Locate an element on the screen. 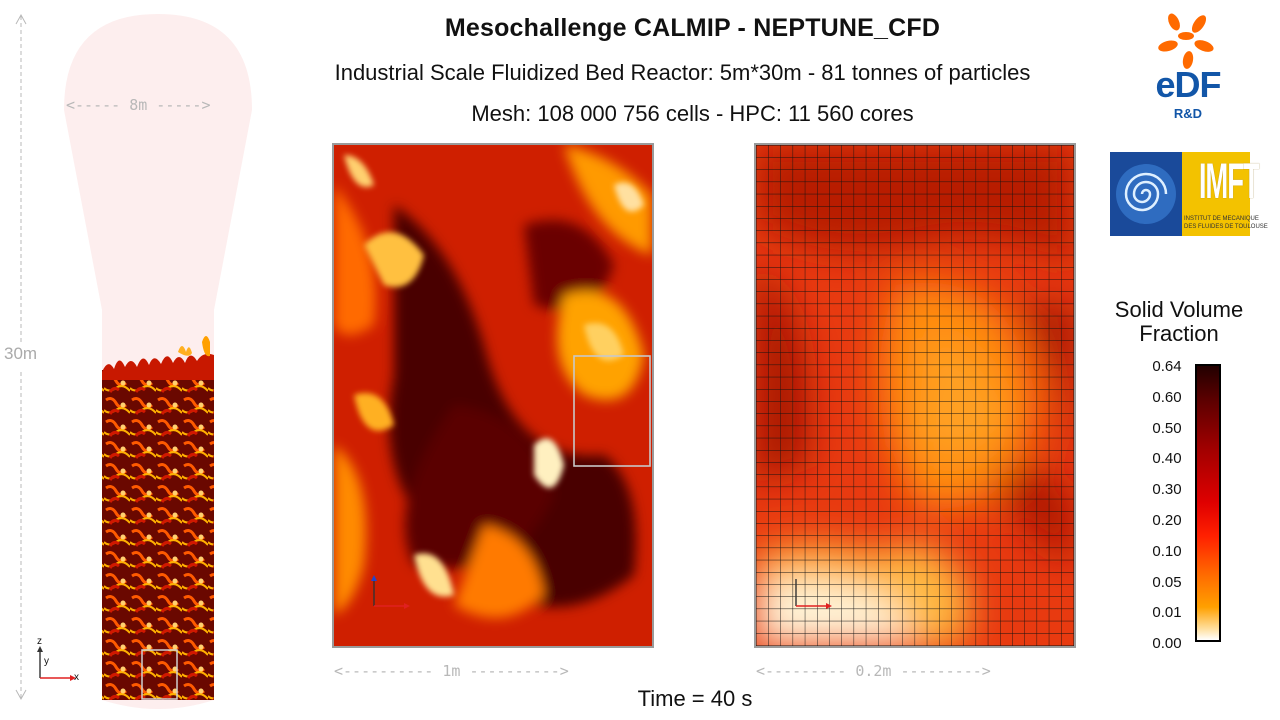  colorbar-tick-label: 0.05 is located at coordinates (1167, 582).